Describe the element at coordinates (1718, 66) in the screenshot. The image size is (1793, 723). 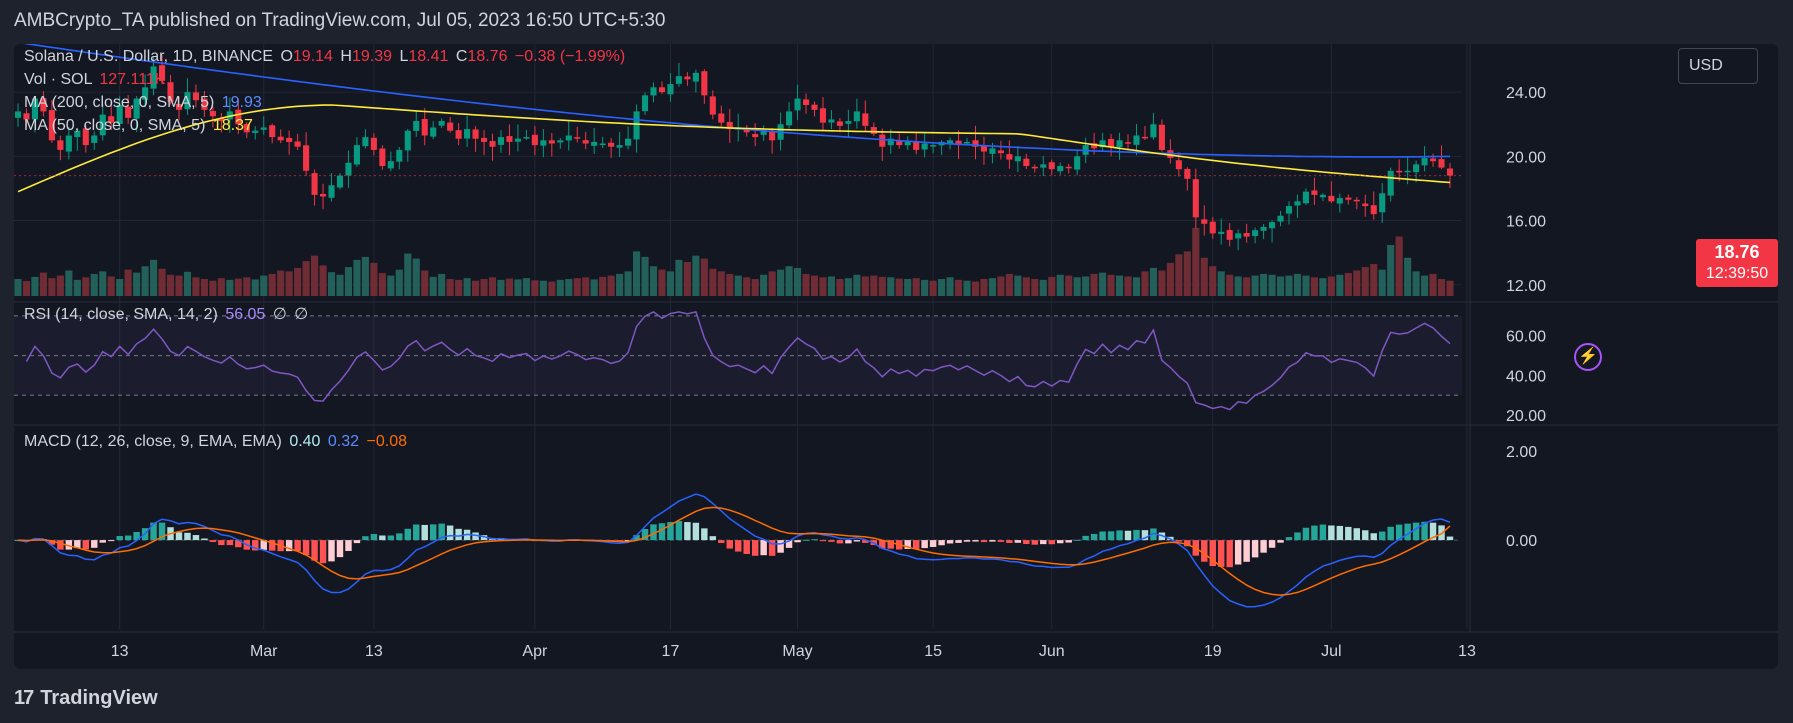
I see `currency-selector: USD` at that location.